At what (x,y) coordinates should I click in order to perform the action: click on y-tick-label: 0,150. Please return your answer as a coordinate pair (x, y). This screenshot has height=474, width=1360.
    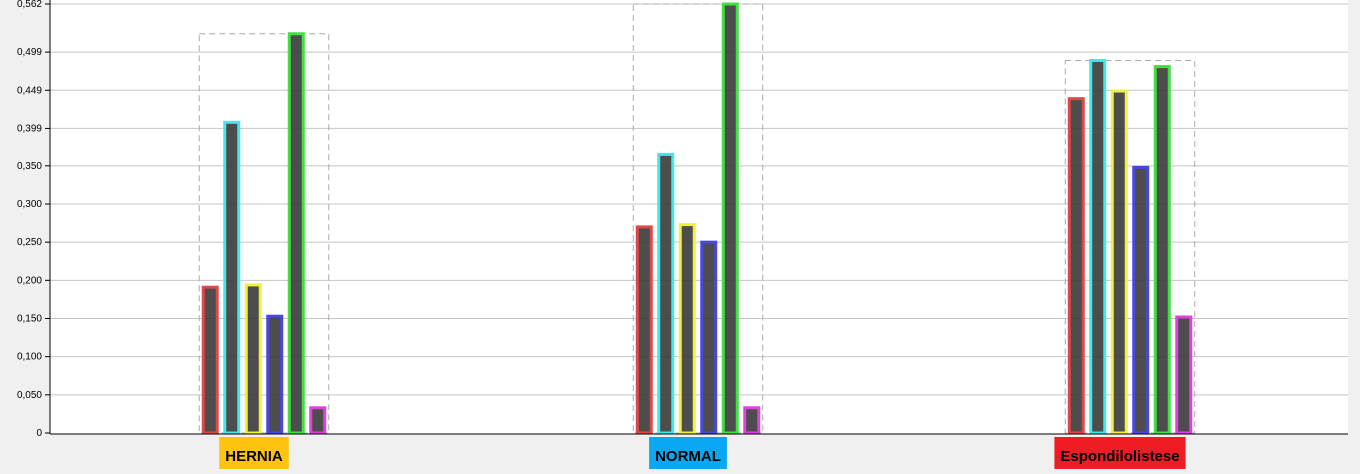
    Looking at the image, I should click on (29, 318).